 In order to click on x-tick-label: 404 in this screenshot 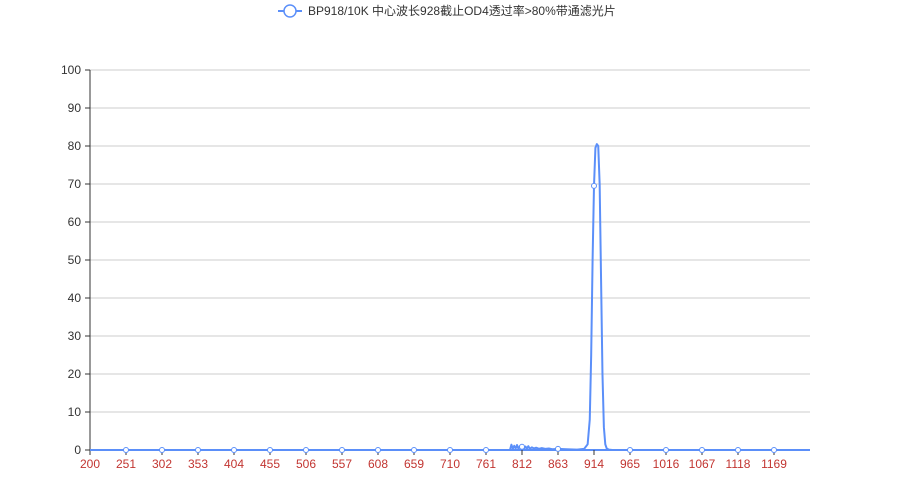, I will do `click(234, 464)`.